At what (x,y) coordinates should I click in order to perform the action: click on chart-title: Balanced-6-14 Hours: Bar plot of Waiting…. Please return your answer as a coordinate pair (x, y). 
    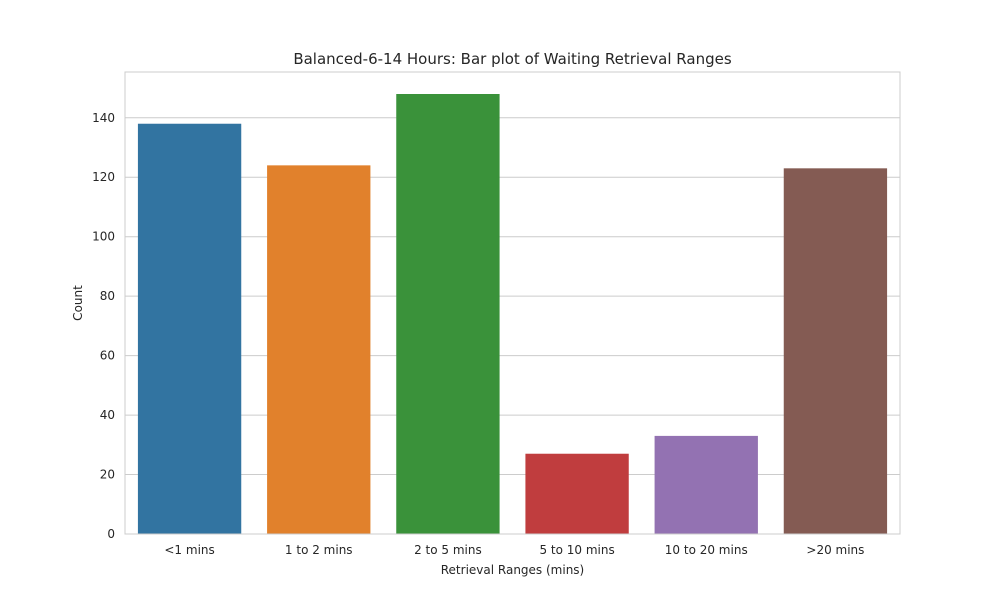
    Looking at the image, I should click on (512, 59).